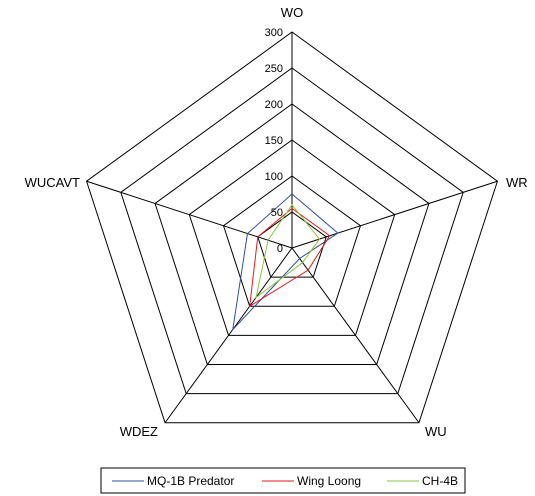 This screenshot has width=535, height=496. Describe the element at coordinates (190, 481) in the screenshot. I see `legend-label-mq-1b-predator: MQ-1B Predator` at that location.